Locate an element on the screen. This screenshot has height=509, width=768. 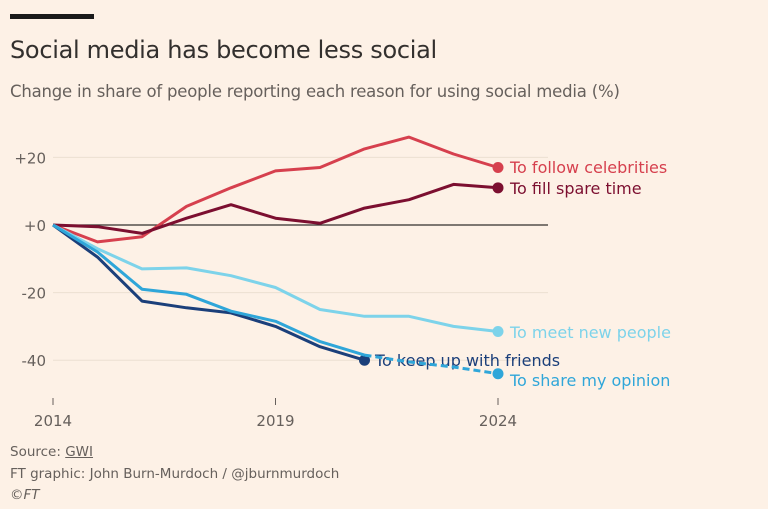
series-label: To follow celebrities is located at coordinates (588, 167).